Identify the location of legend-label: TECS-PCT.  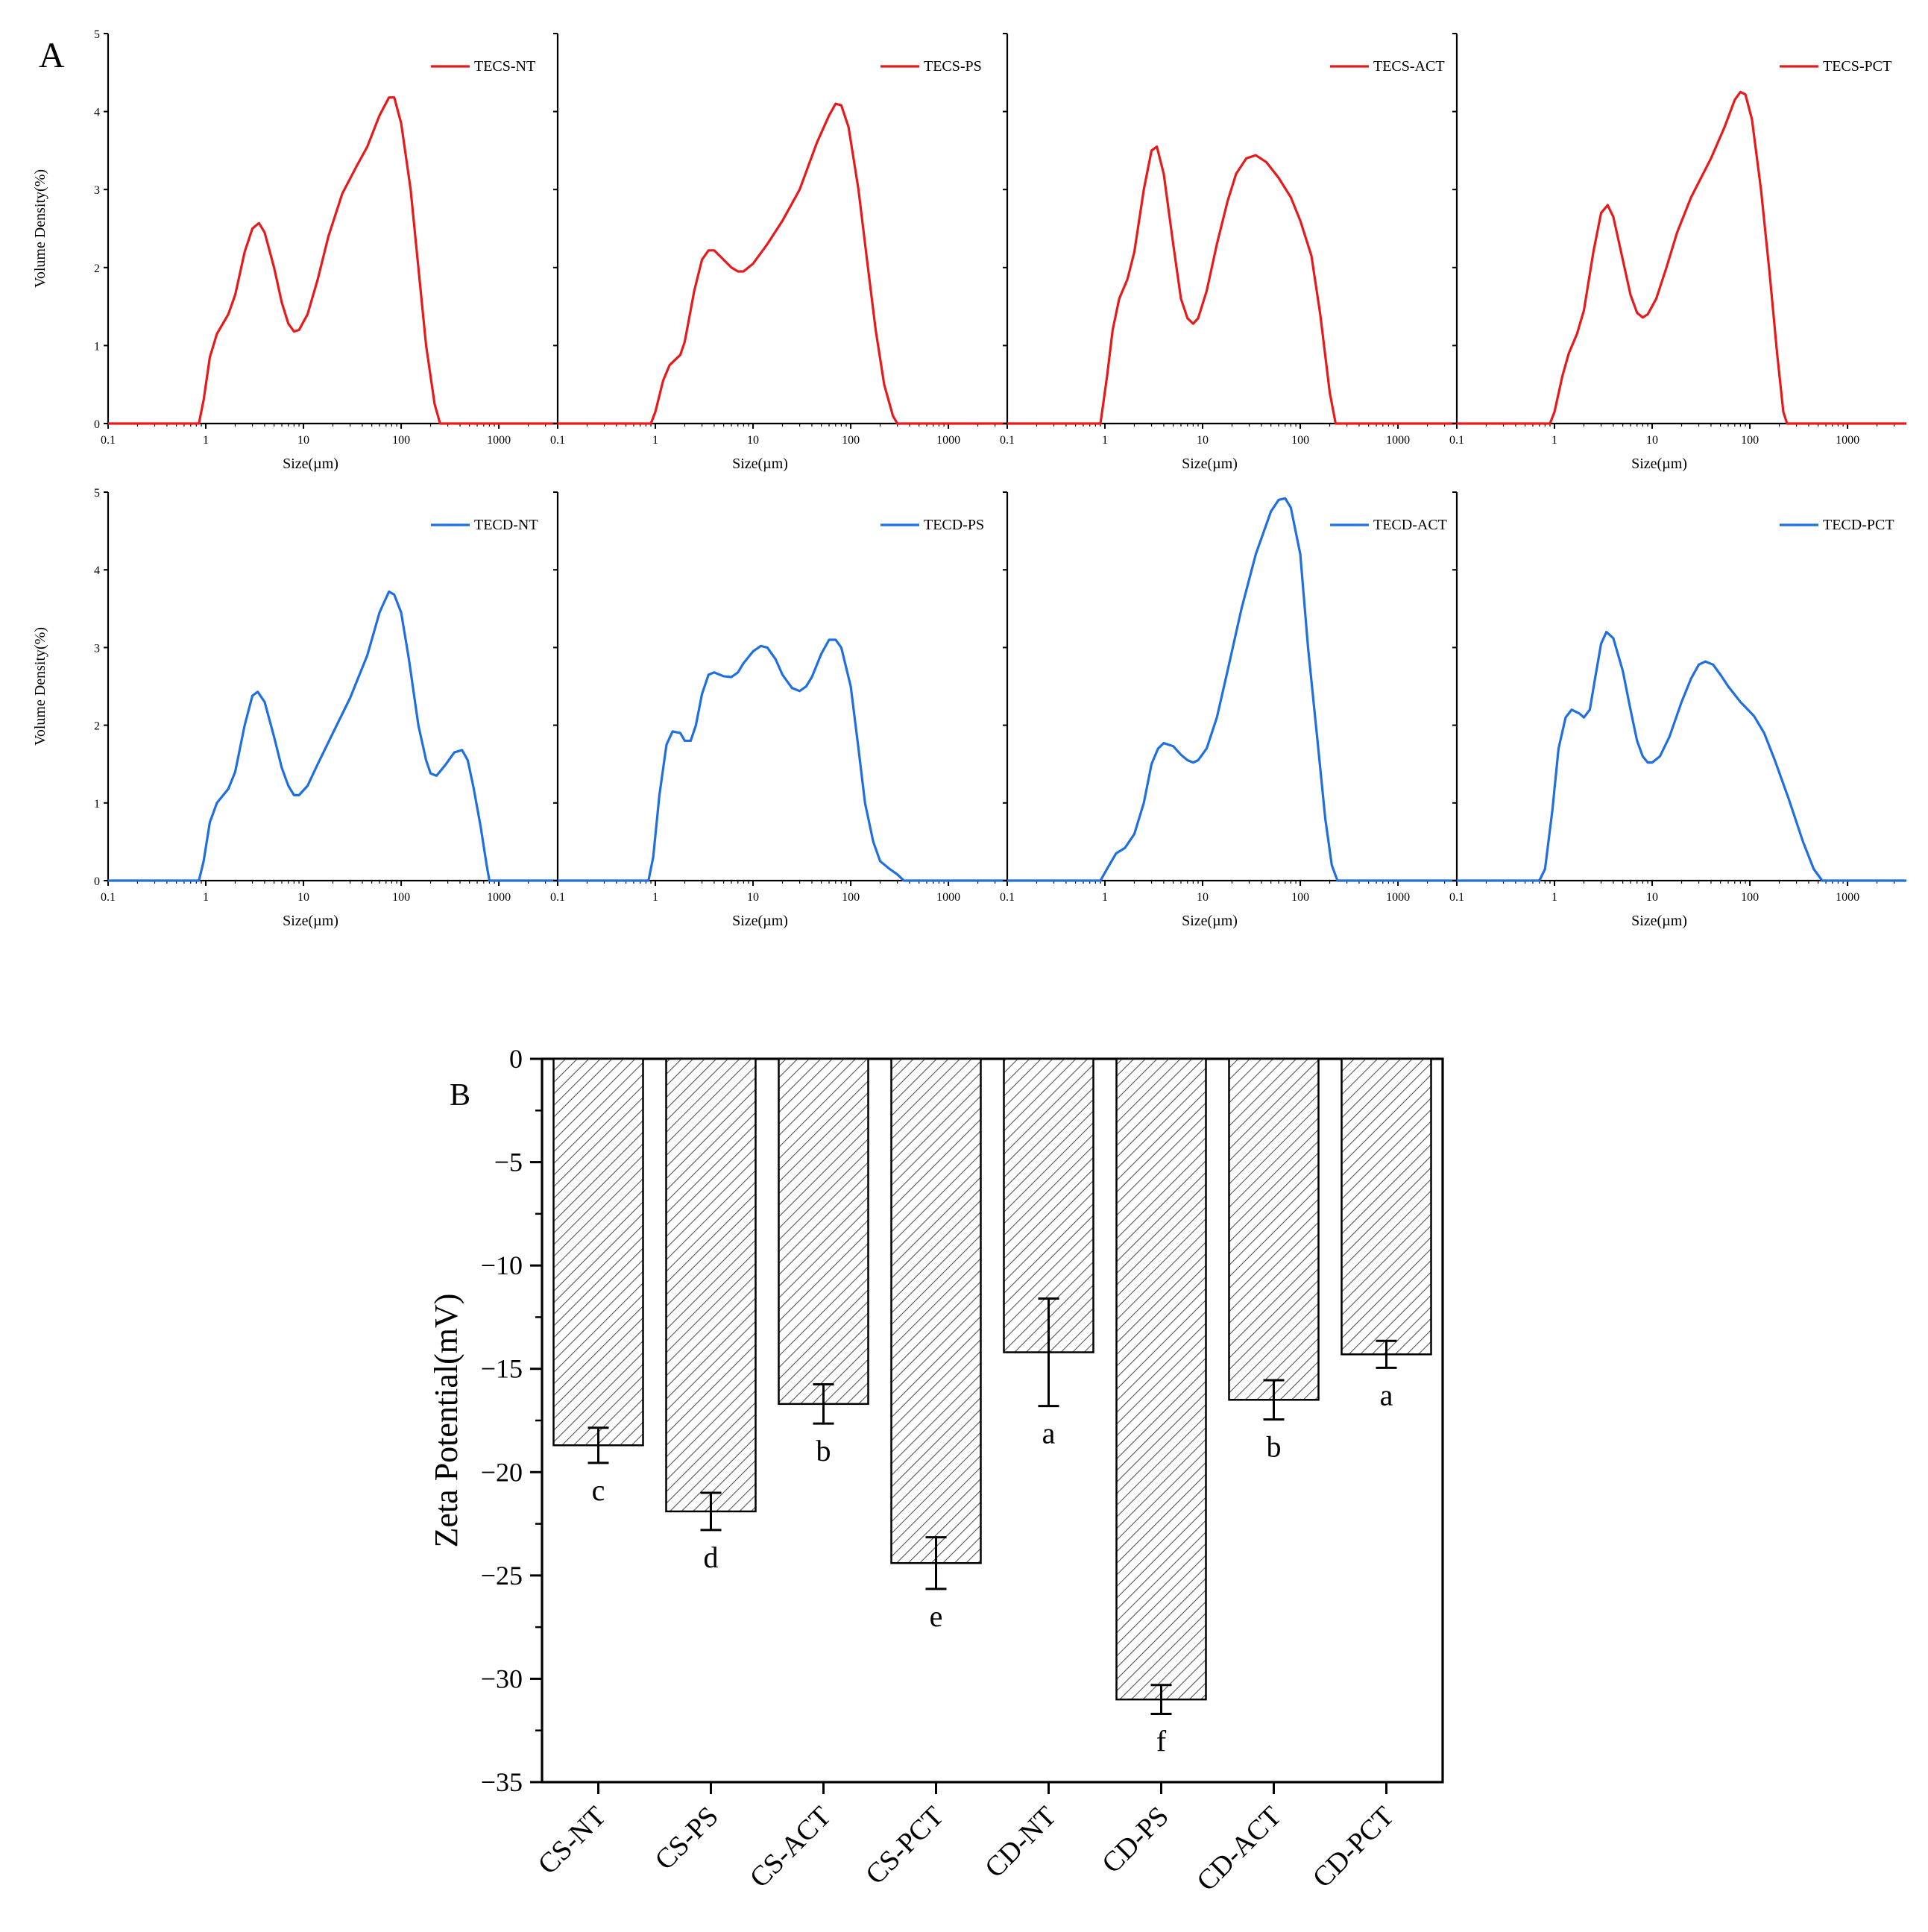
(1857, 66).